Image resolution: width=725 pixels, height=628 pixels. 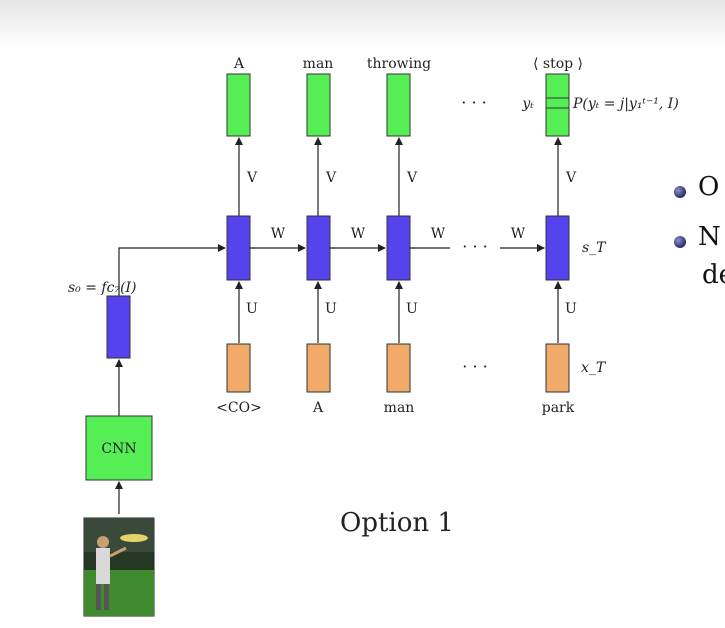 I want to click on bullet-text-1: O, so click(x=709, y=187).